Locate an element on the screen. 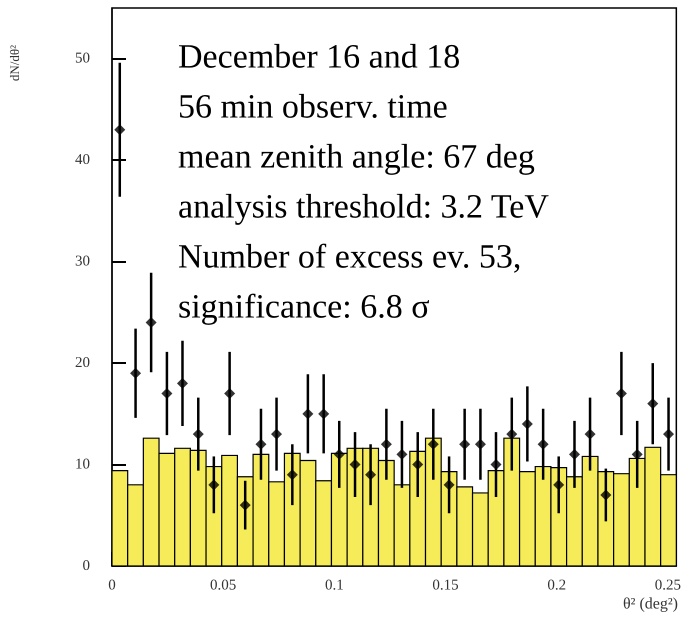 The width and height of the screenshot is (684, 626). y-axis-title: dN/dθ² is located at coordinates (14, 63).